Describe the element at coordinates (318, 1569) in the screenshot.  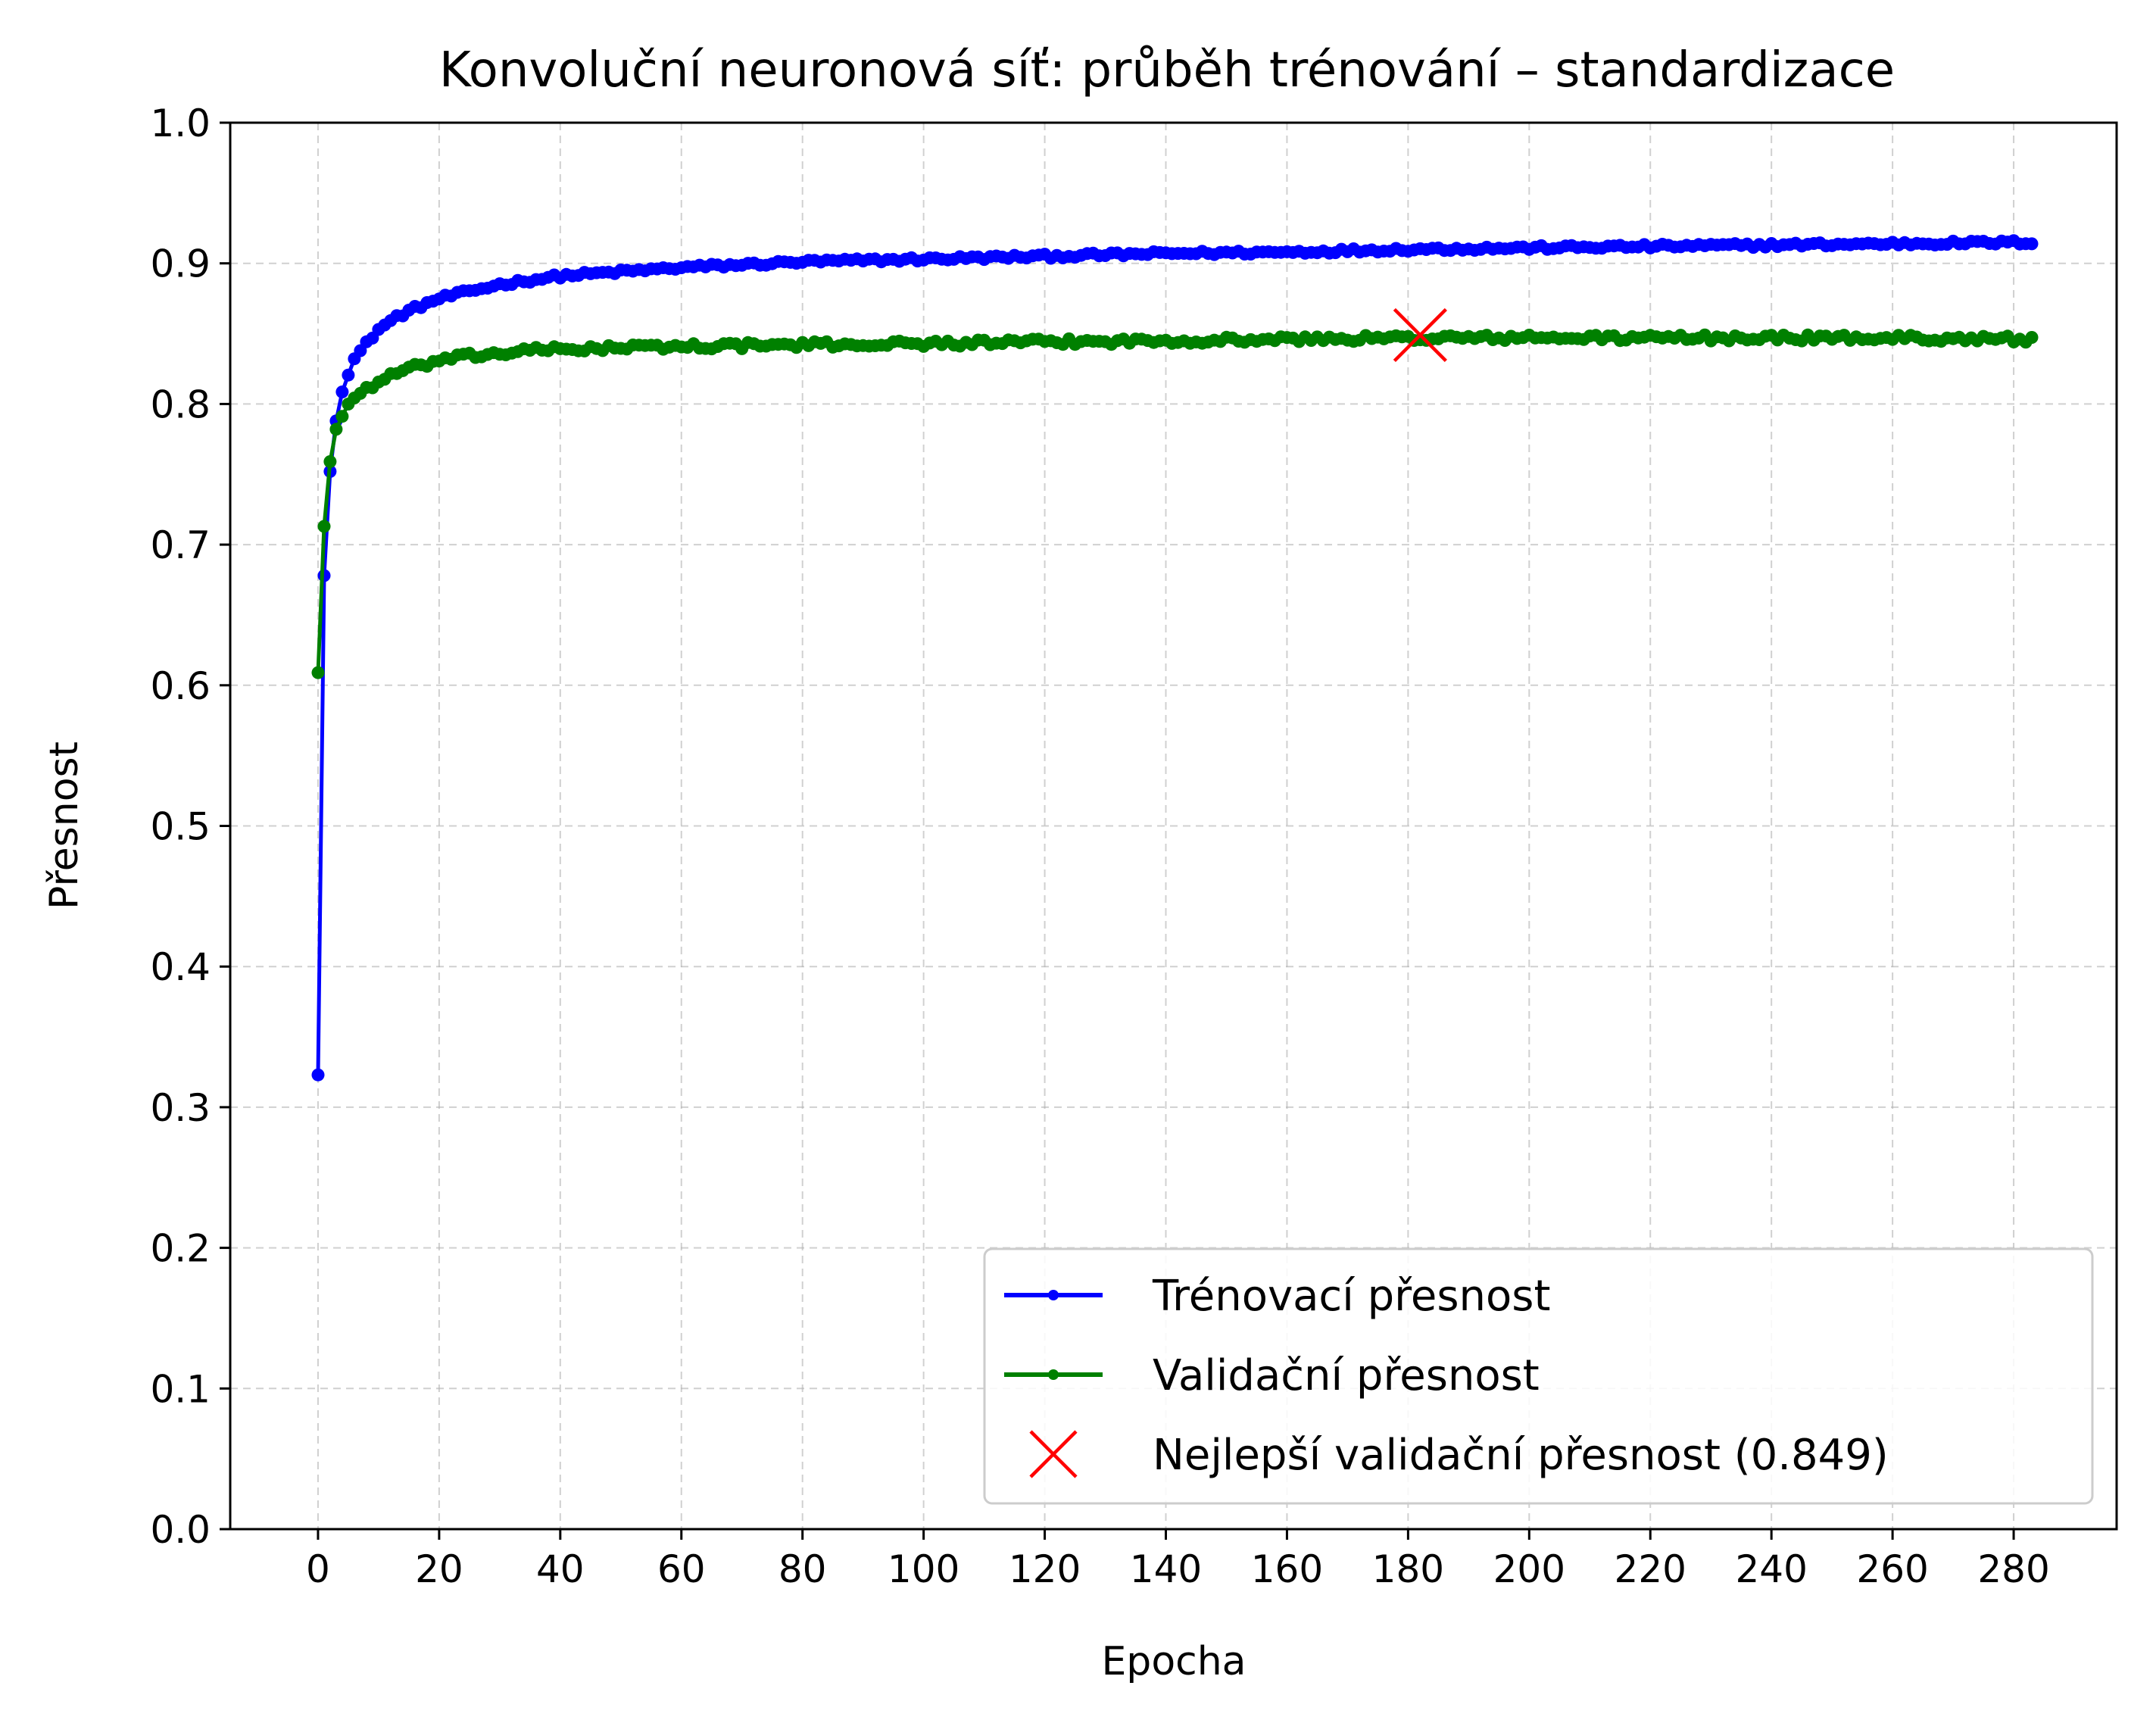
I see `x-tick-label: 0` at that location.